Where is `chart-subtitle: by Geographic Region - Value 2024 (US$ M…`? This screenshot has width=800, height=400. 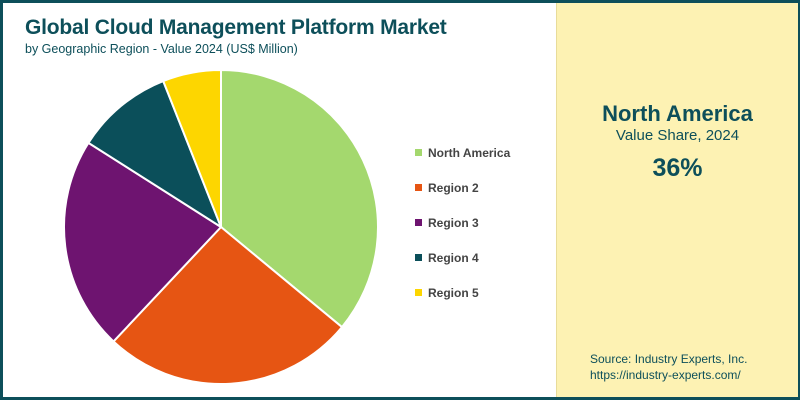 chart-subtitle: by Geographic Region - Value 2024 (US$ M… is located at coordinates (161, 49).